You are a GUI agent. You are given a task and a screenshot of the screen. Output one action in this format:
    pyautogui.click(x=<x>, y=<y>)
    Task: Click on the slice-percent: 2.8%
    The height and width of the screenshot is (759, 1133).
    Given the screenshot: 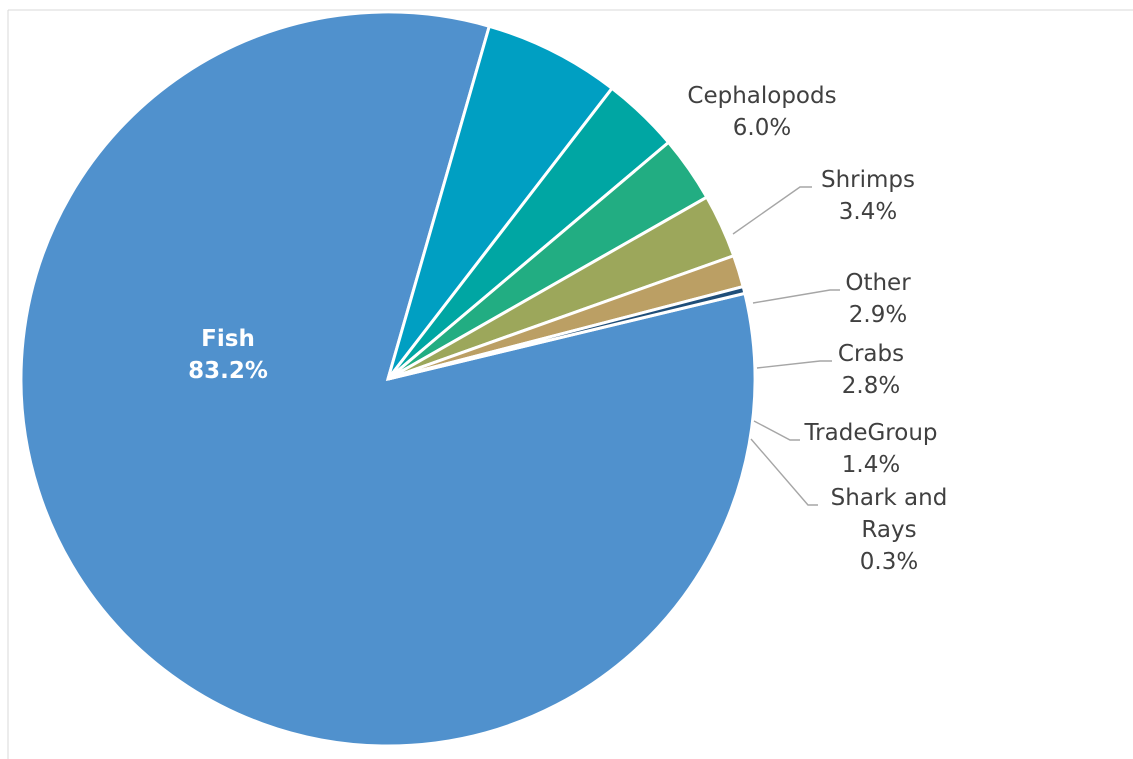 What is the action you would take?
    pyautogui.click(x=871, y=386)
    